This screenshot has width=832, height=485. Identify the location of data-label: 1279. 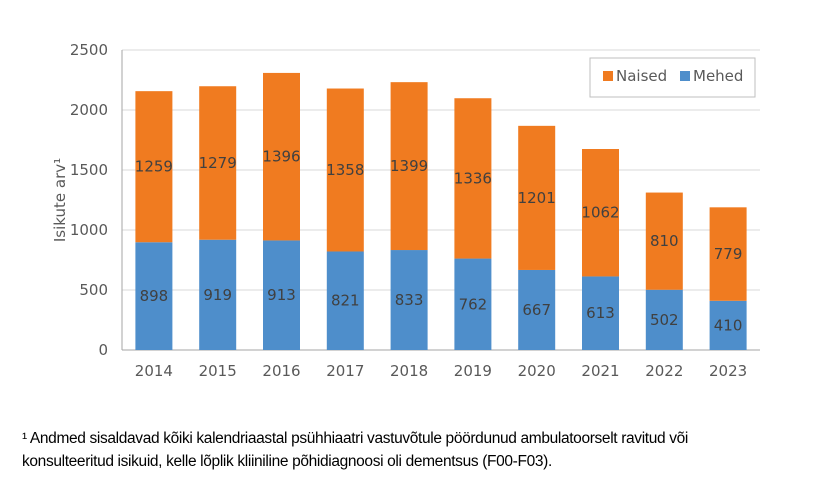
(218, 163).